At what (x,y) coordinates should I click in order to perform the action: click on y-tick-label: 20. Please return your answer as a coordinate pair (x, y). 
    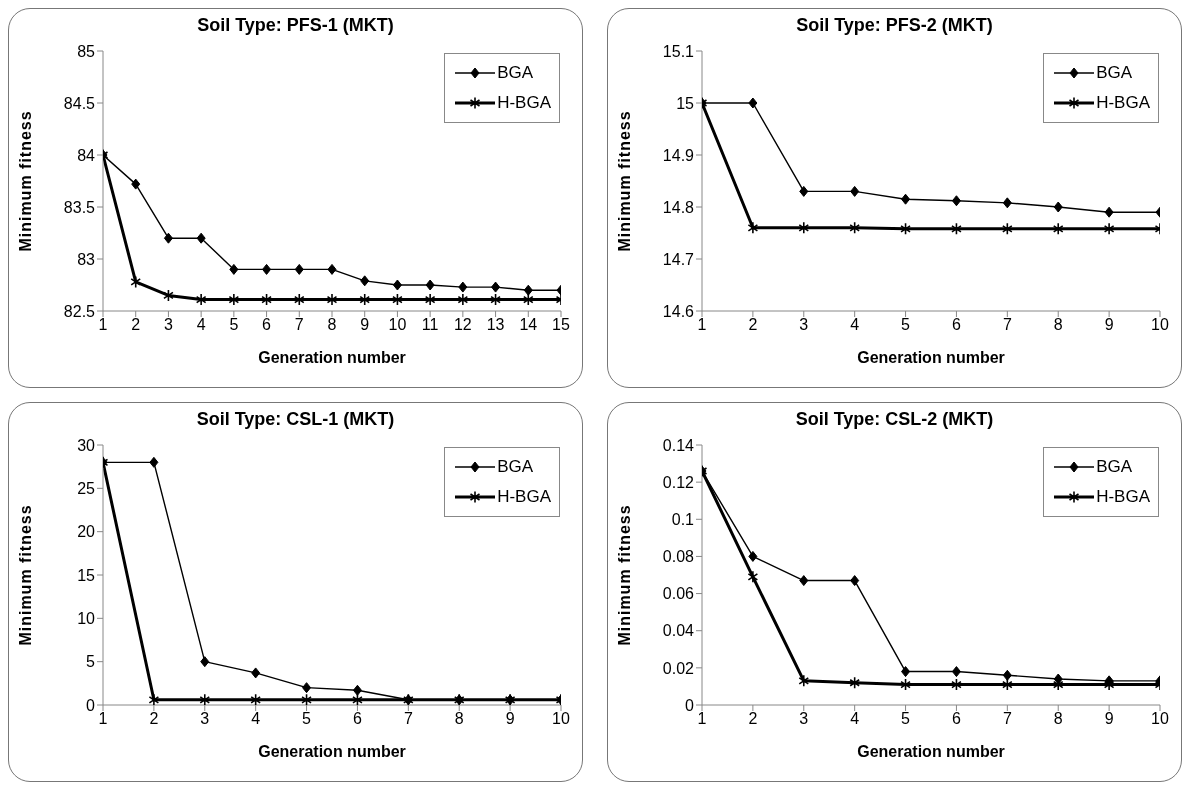
    Looking at the image, I should click on (86, 532).